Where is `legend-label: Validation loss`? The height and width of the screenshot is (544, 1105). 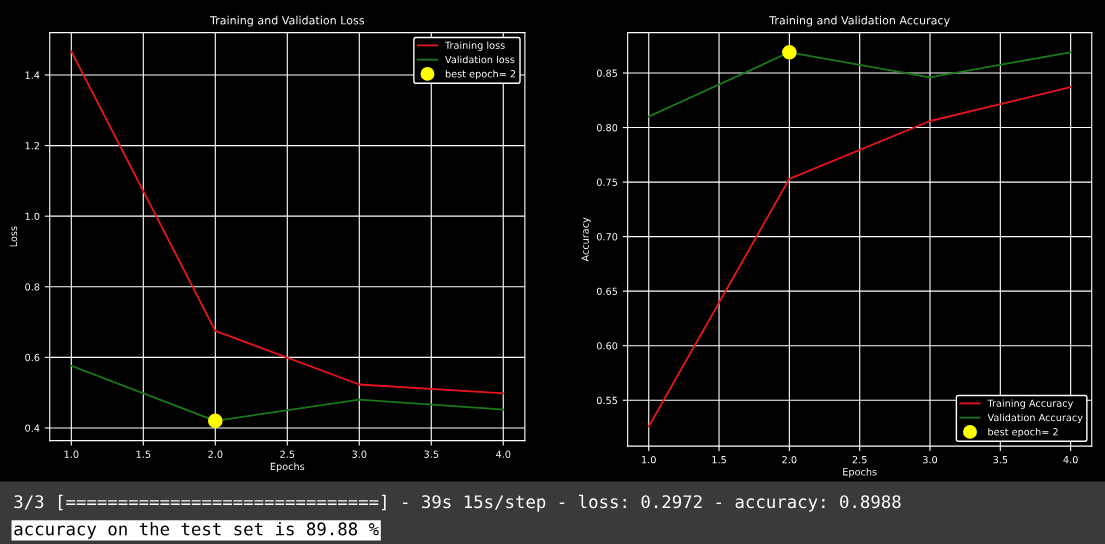 legend-label: Validation loss is located at coordinates (480, 59).